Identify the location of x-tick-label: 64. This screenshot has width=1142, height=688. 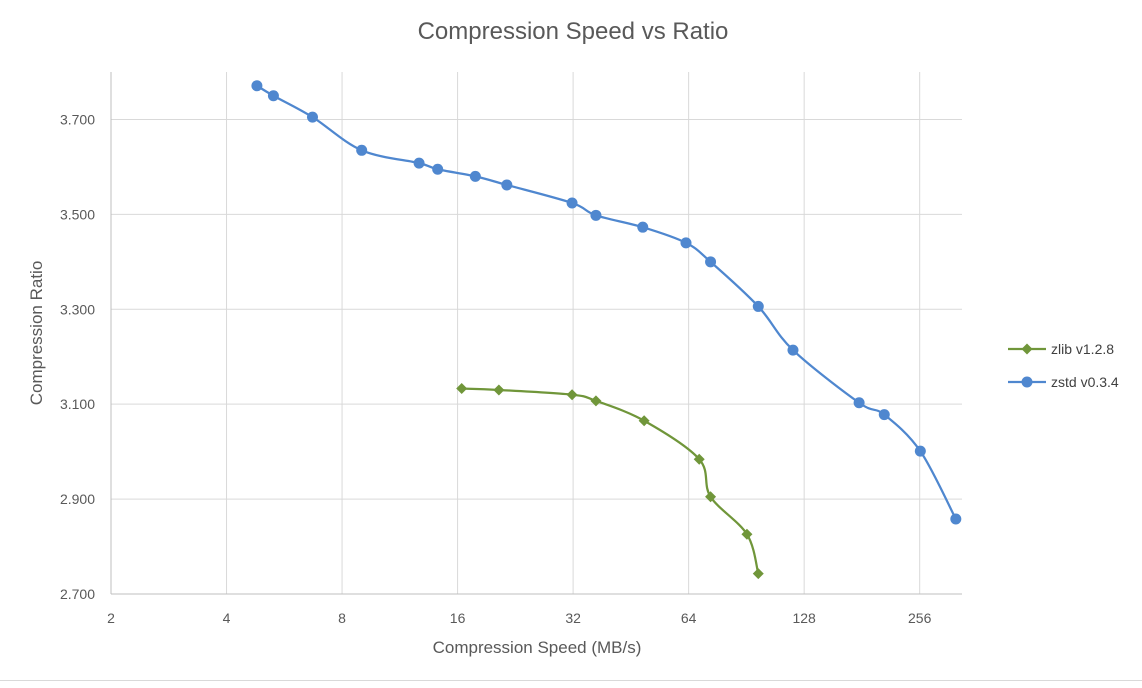
(689, 618).